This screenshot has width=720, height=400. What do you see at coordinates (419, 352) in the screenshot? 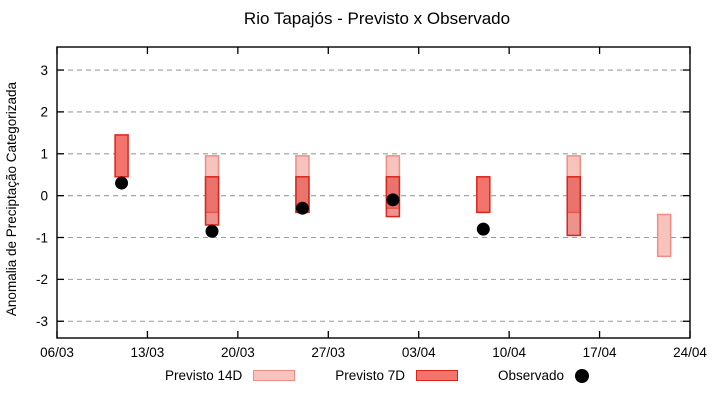
I see `x-tick-label: 03/04` at bounding box center [419, 352].